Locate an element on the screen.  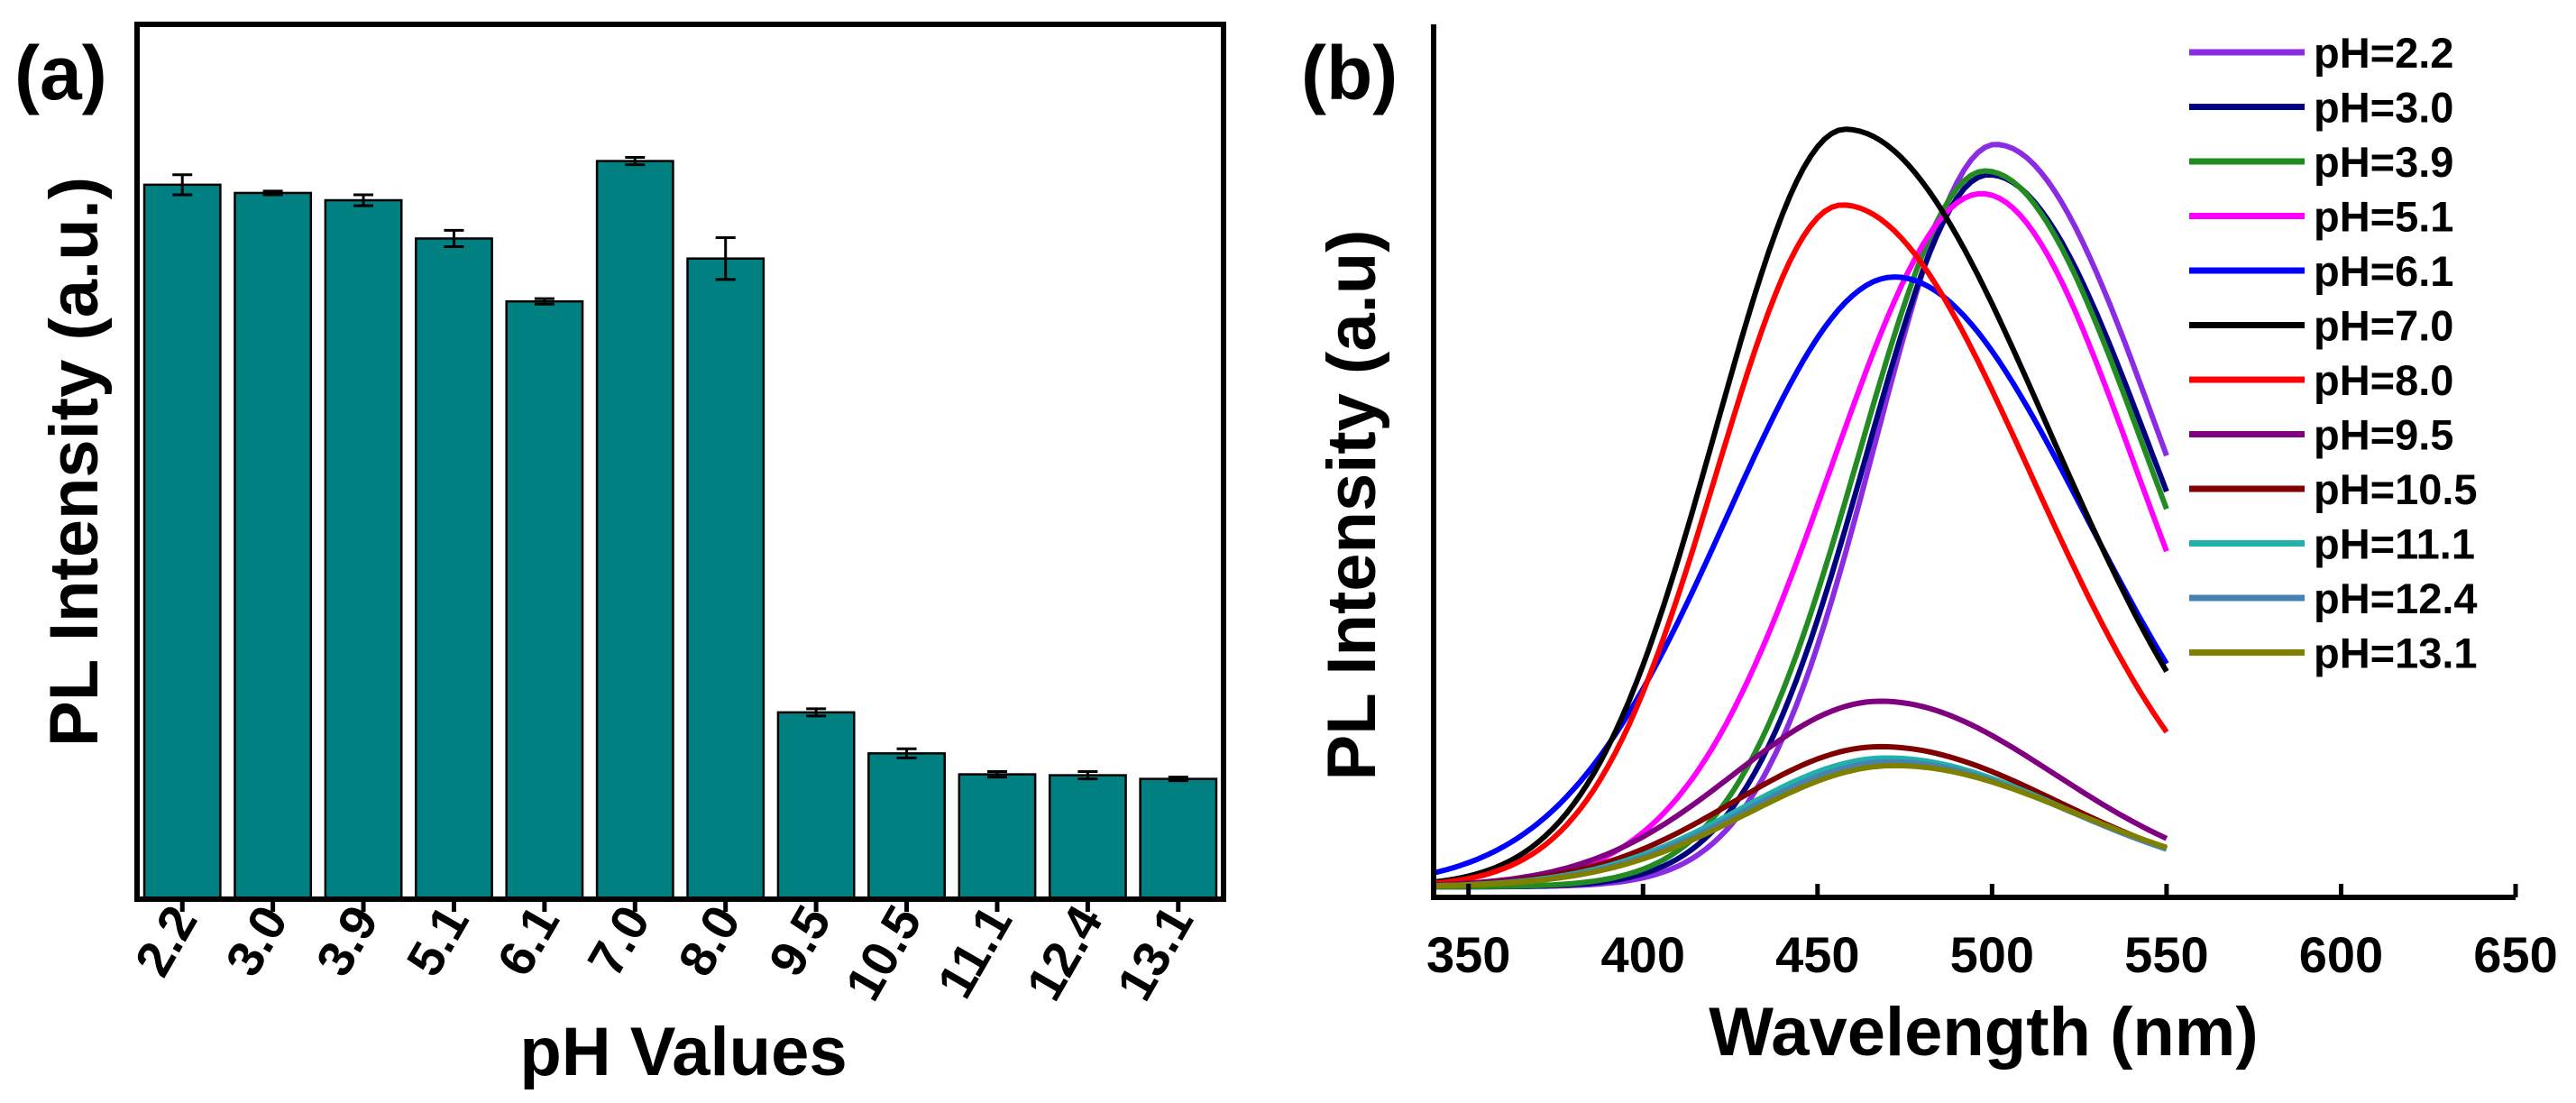
x-tick-label: 400 is located at coordinates (1643, 954).